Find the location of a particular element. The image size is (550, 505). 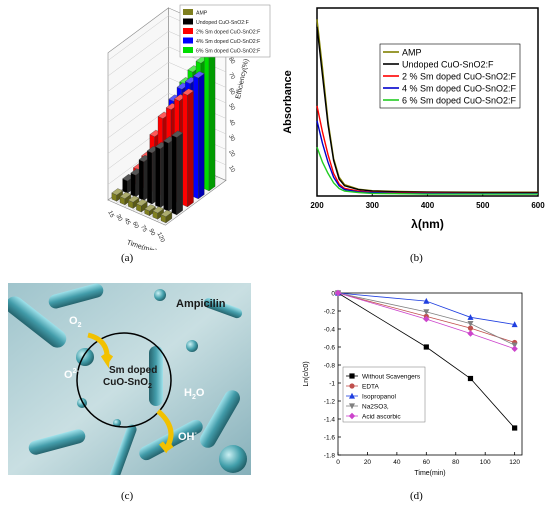

y-axis-label: Efficiency(%) is located at coordinates (242, 78).